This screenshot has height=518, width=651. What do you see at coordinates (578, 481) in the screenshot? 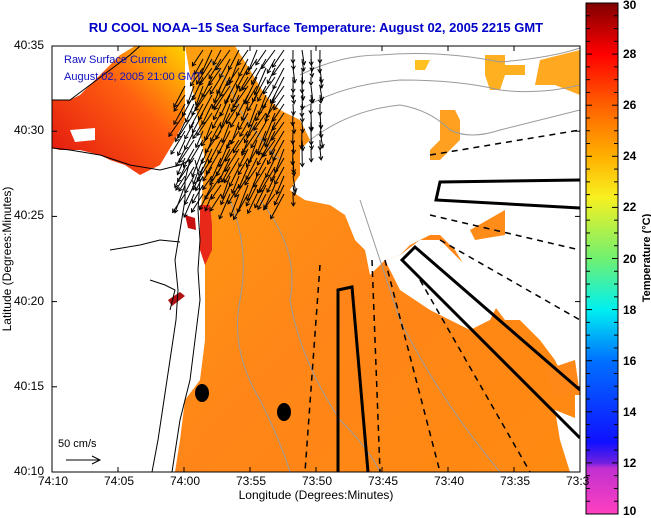
I see `x-tick-label: 73:3` at bounding box center [578, 481].